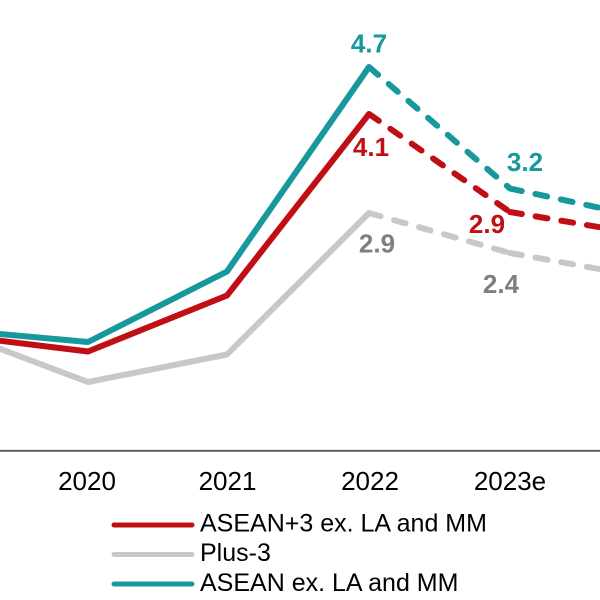  What do you see at coordinates (235, 553) in the screenshot?
I see `svg-text: Plus-3` at bounding box center [235, 553].